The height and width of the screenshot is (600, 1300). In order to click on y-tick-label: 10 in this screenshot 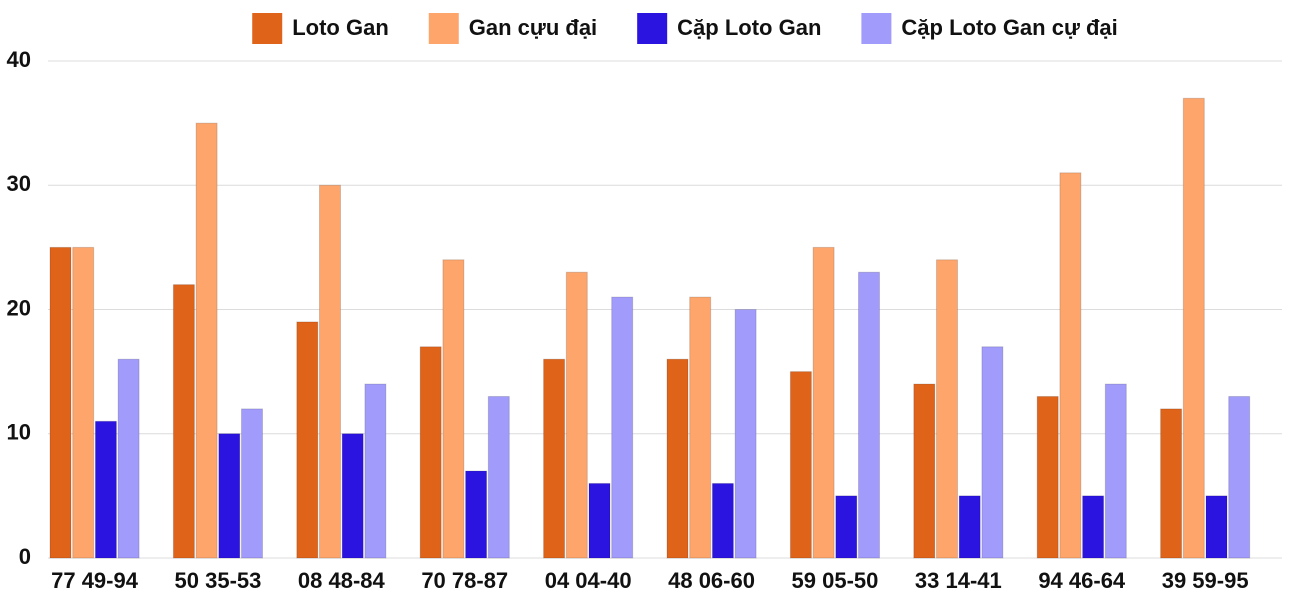, I will do `click(19, 432)`.